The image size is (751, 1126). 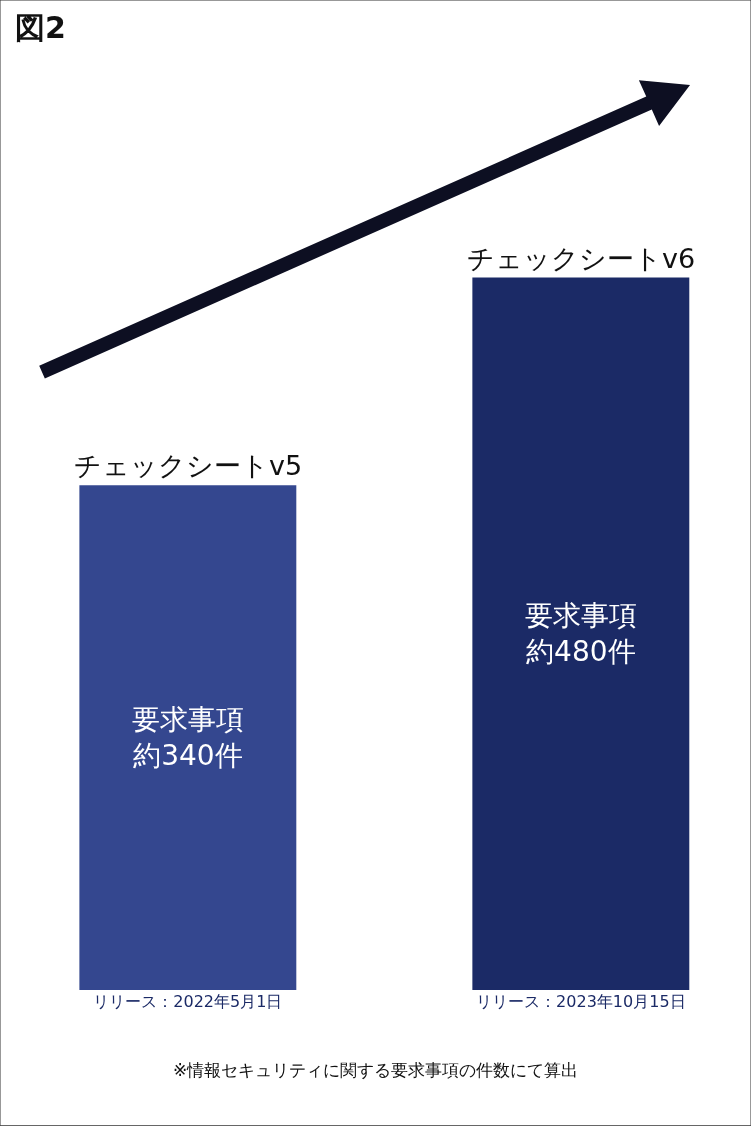 I want to click on annotation: チェックシートv5, so click(x=188, y=465).